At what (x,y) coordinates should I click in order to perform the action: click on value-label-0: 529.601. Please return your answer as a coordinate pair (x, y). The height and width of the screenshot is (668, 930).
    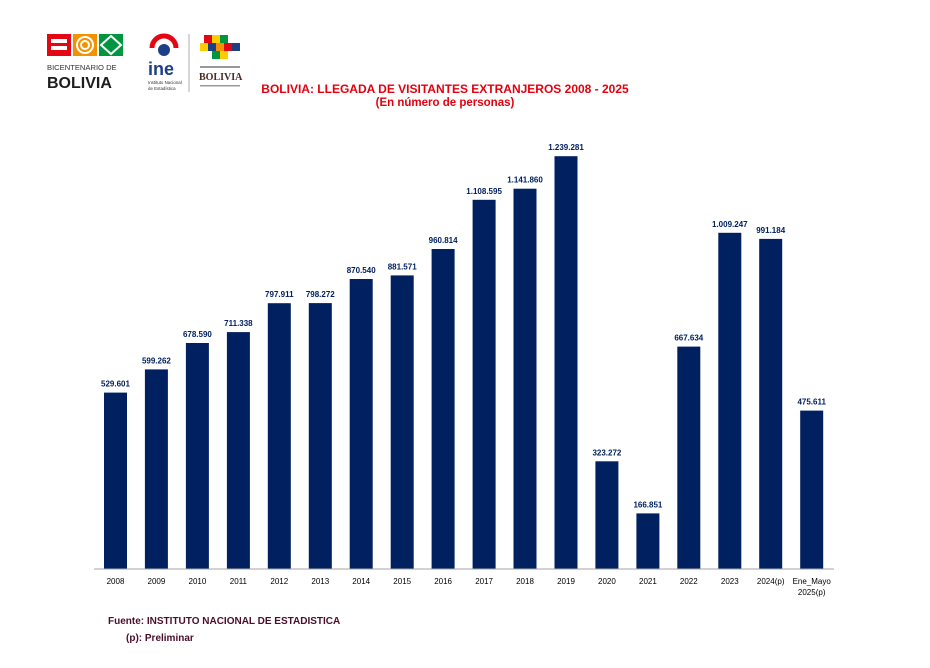
    Looking at the image, I should click on (115, 384).